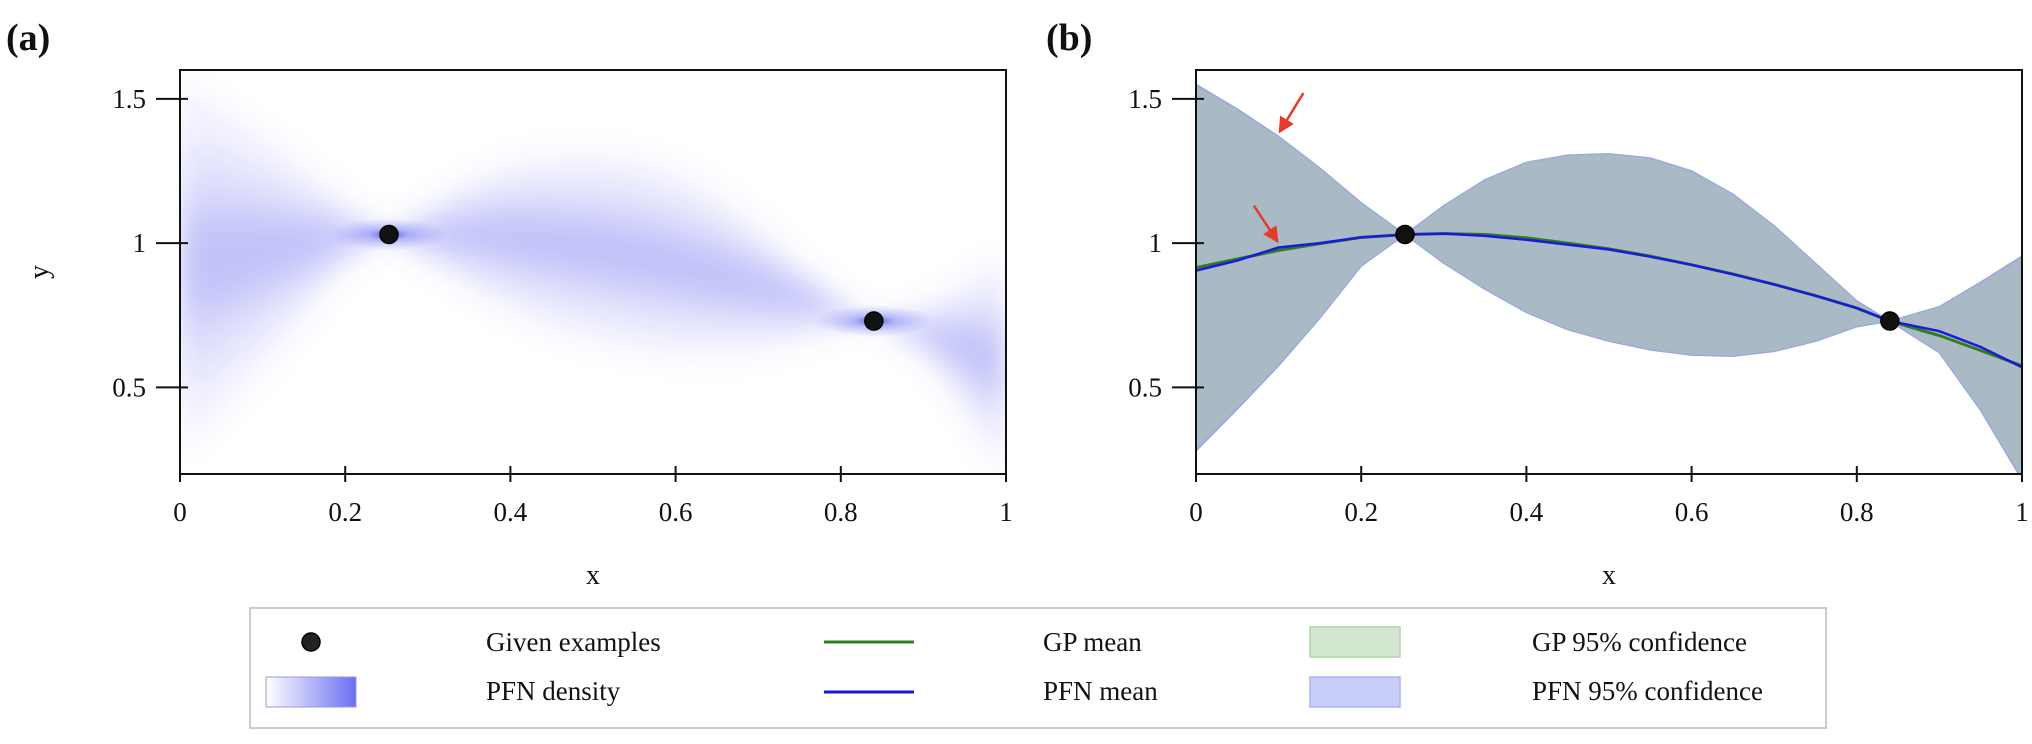 This screenshot has height=744, width=2032. What do you see at coordinates (1196, 512) in the screenshot?
I see `x-tick-label-b-0: 0` at bounding box center [1196, 512].